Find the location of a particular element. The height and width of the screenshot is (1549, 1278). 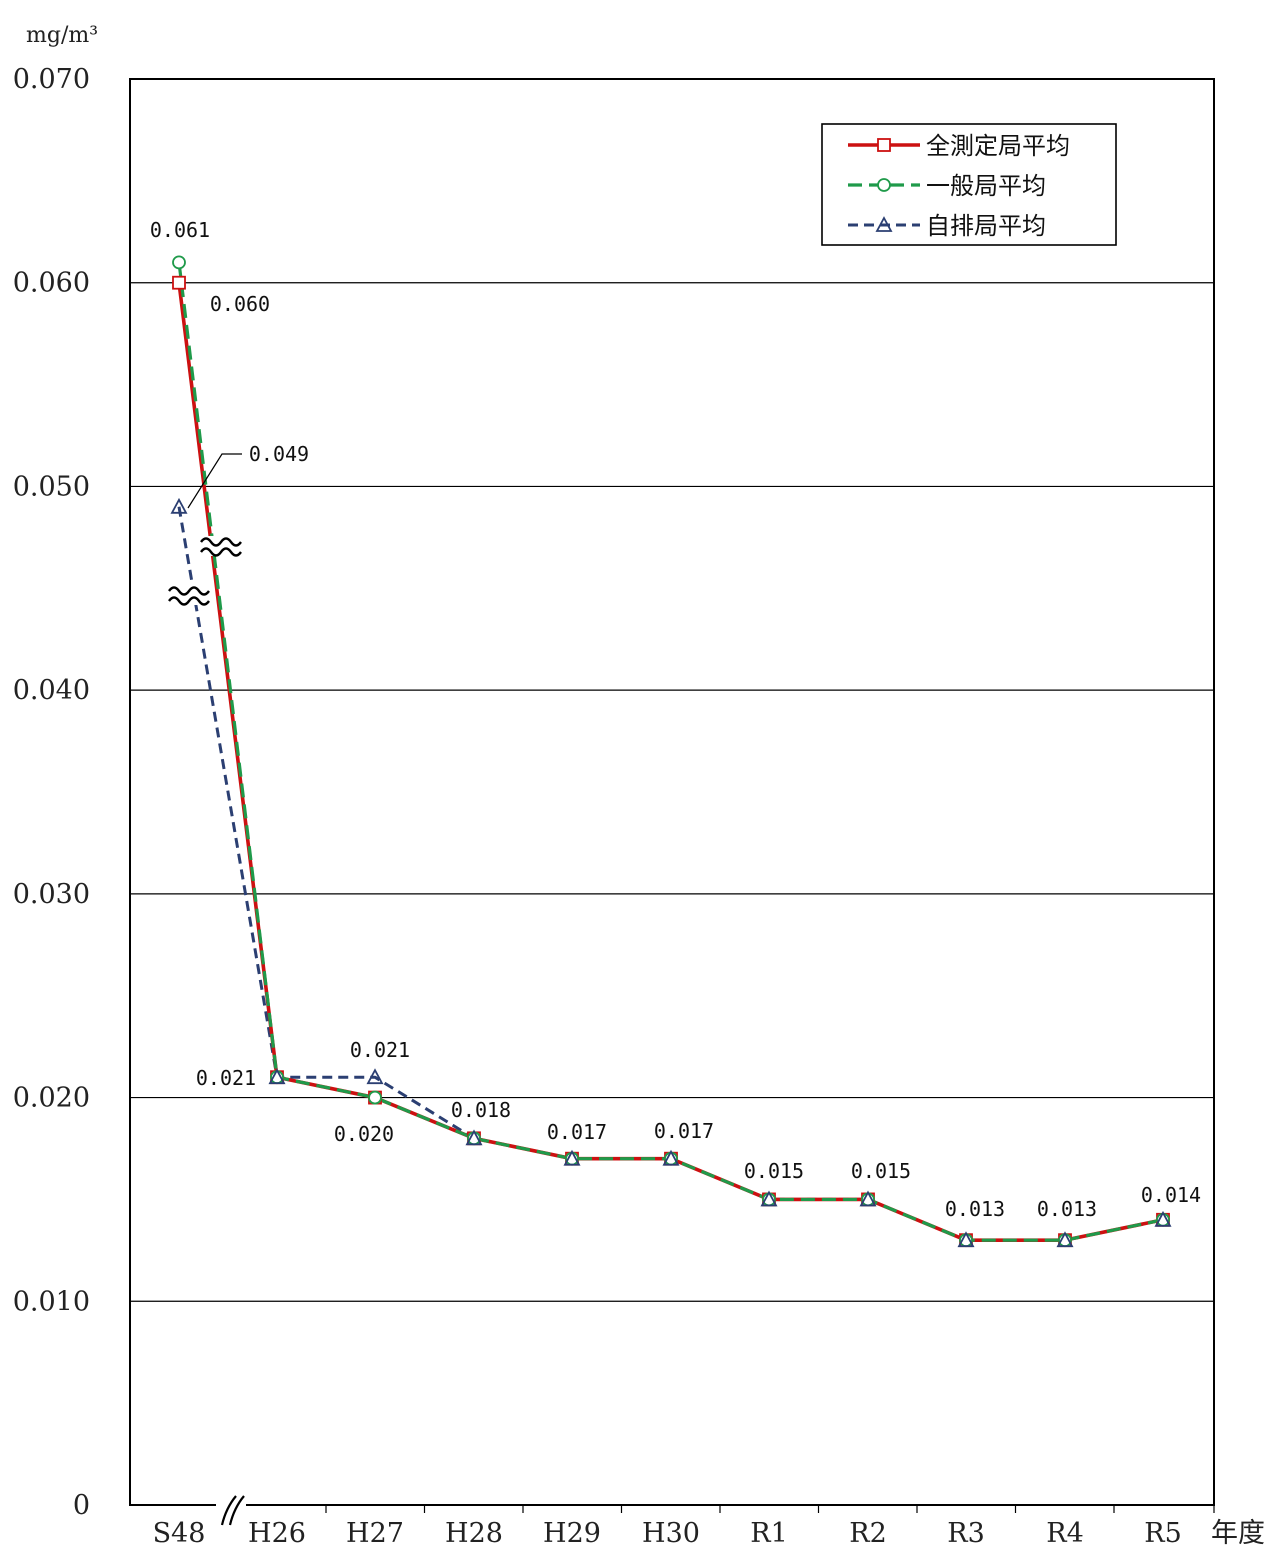

x-tick-label: H29 is located at coordinates (572, 1533).